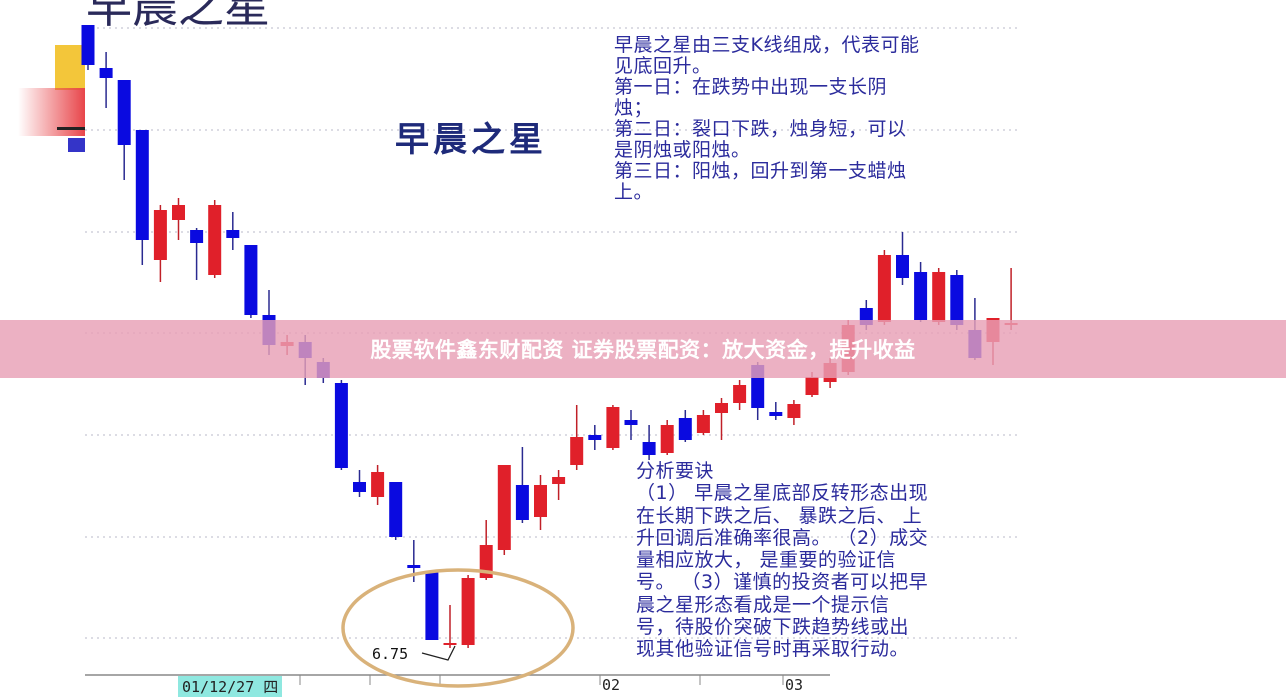 Image resolution: width=1286 pixels, height=698 pixels. What do you see at coordinates (634, 108) in the screenshot?
I see `text-line: 烛；` at bounding box center [634, 108].